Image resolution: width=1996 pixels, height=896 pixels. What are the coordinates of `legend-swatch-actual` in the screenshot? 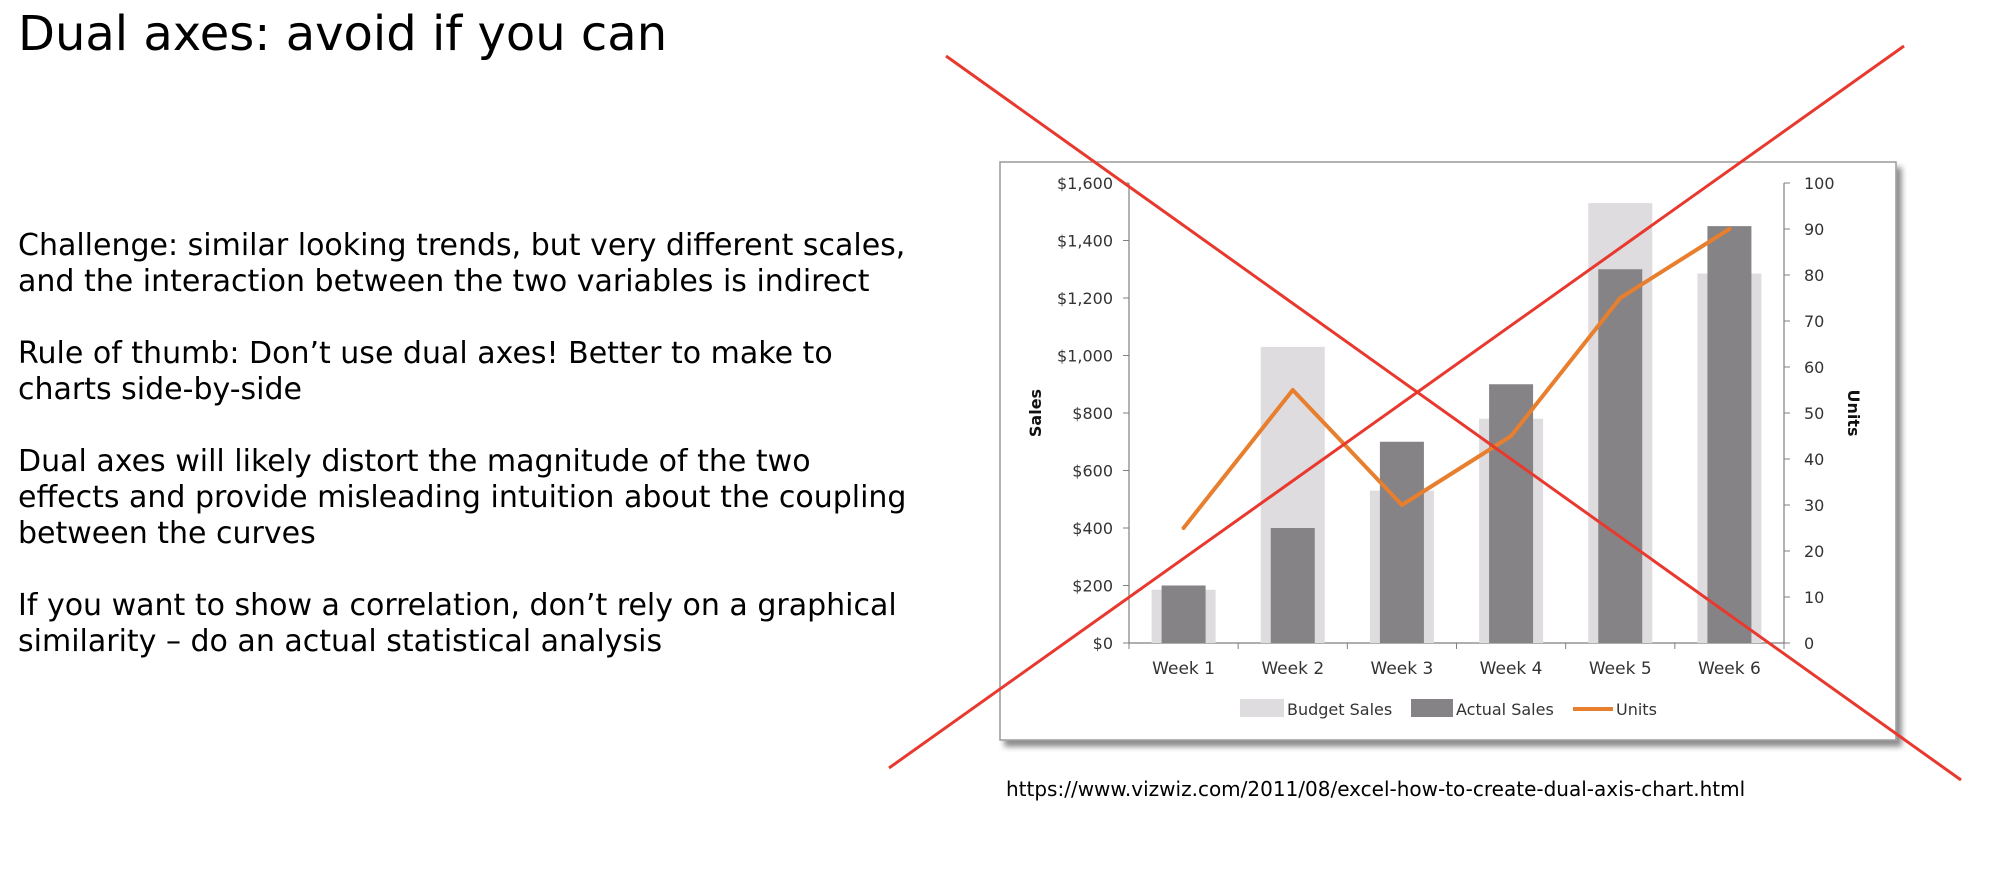 It's located at (1432, 708).